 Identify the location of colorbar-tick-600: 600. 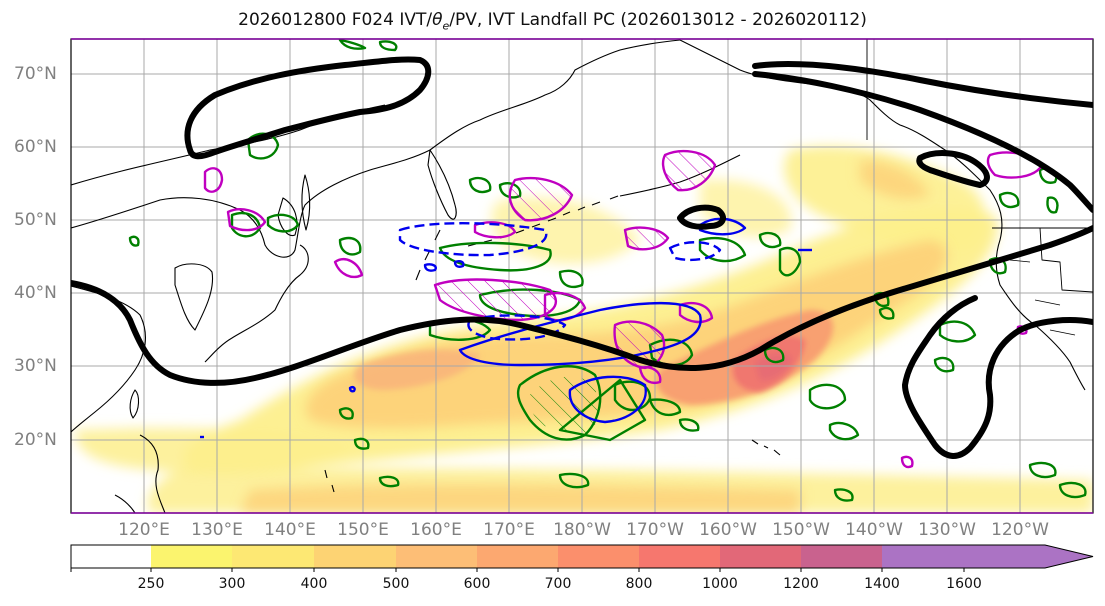
(477, 584).